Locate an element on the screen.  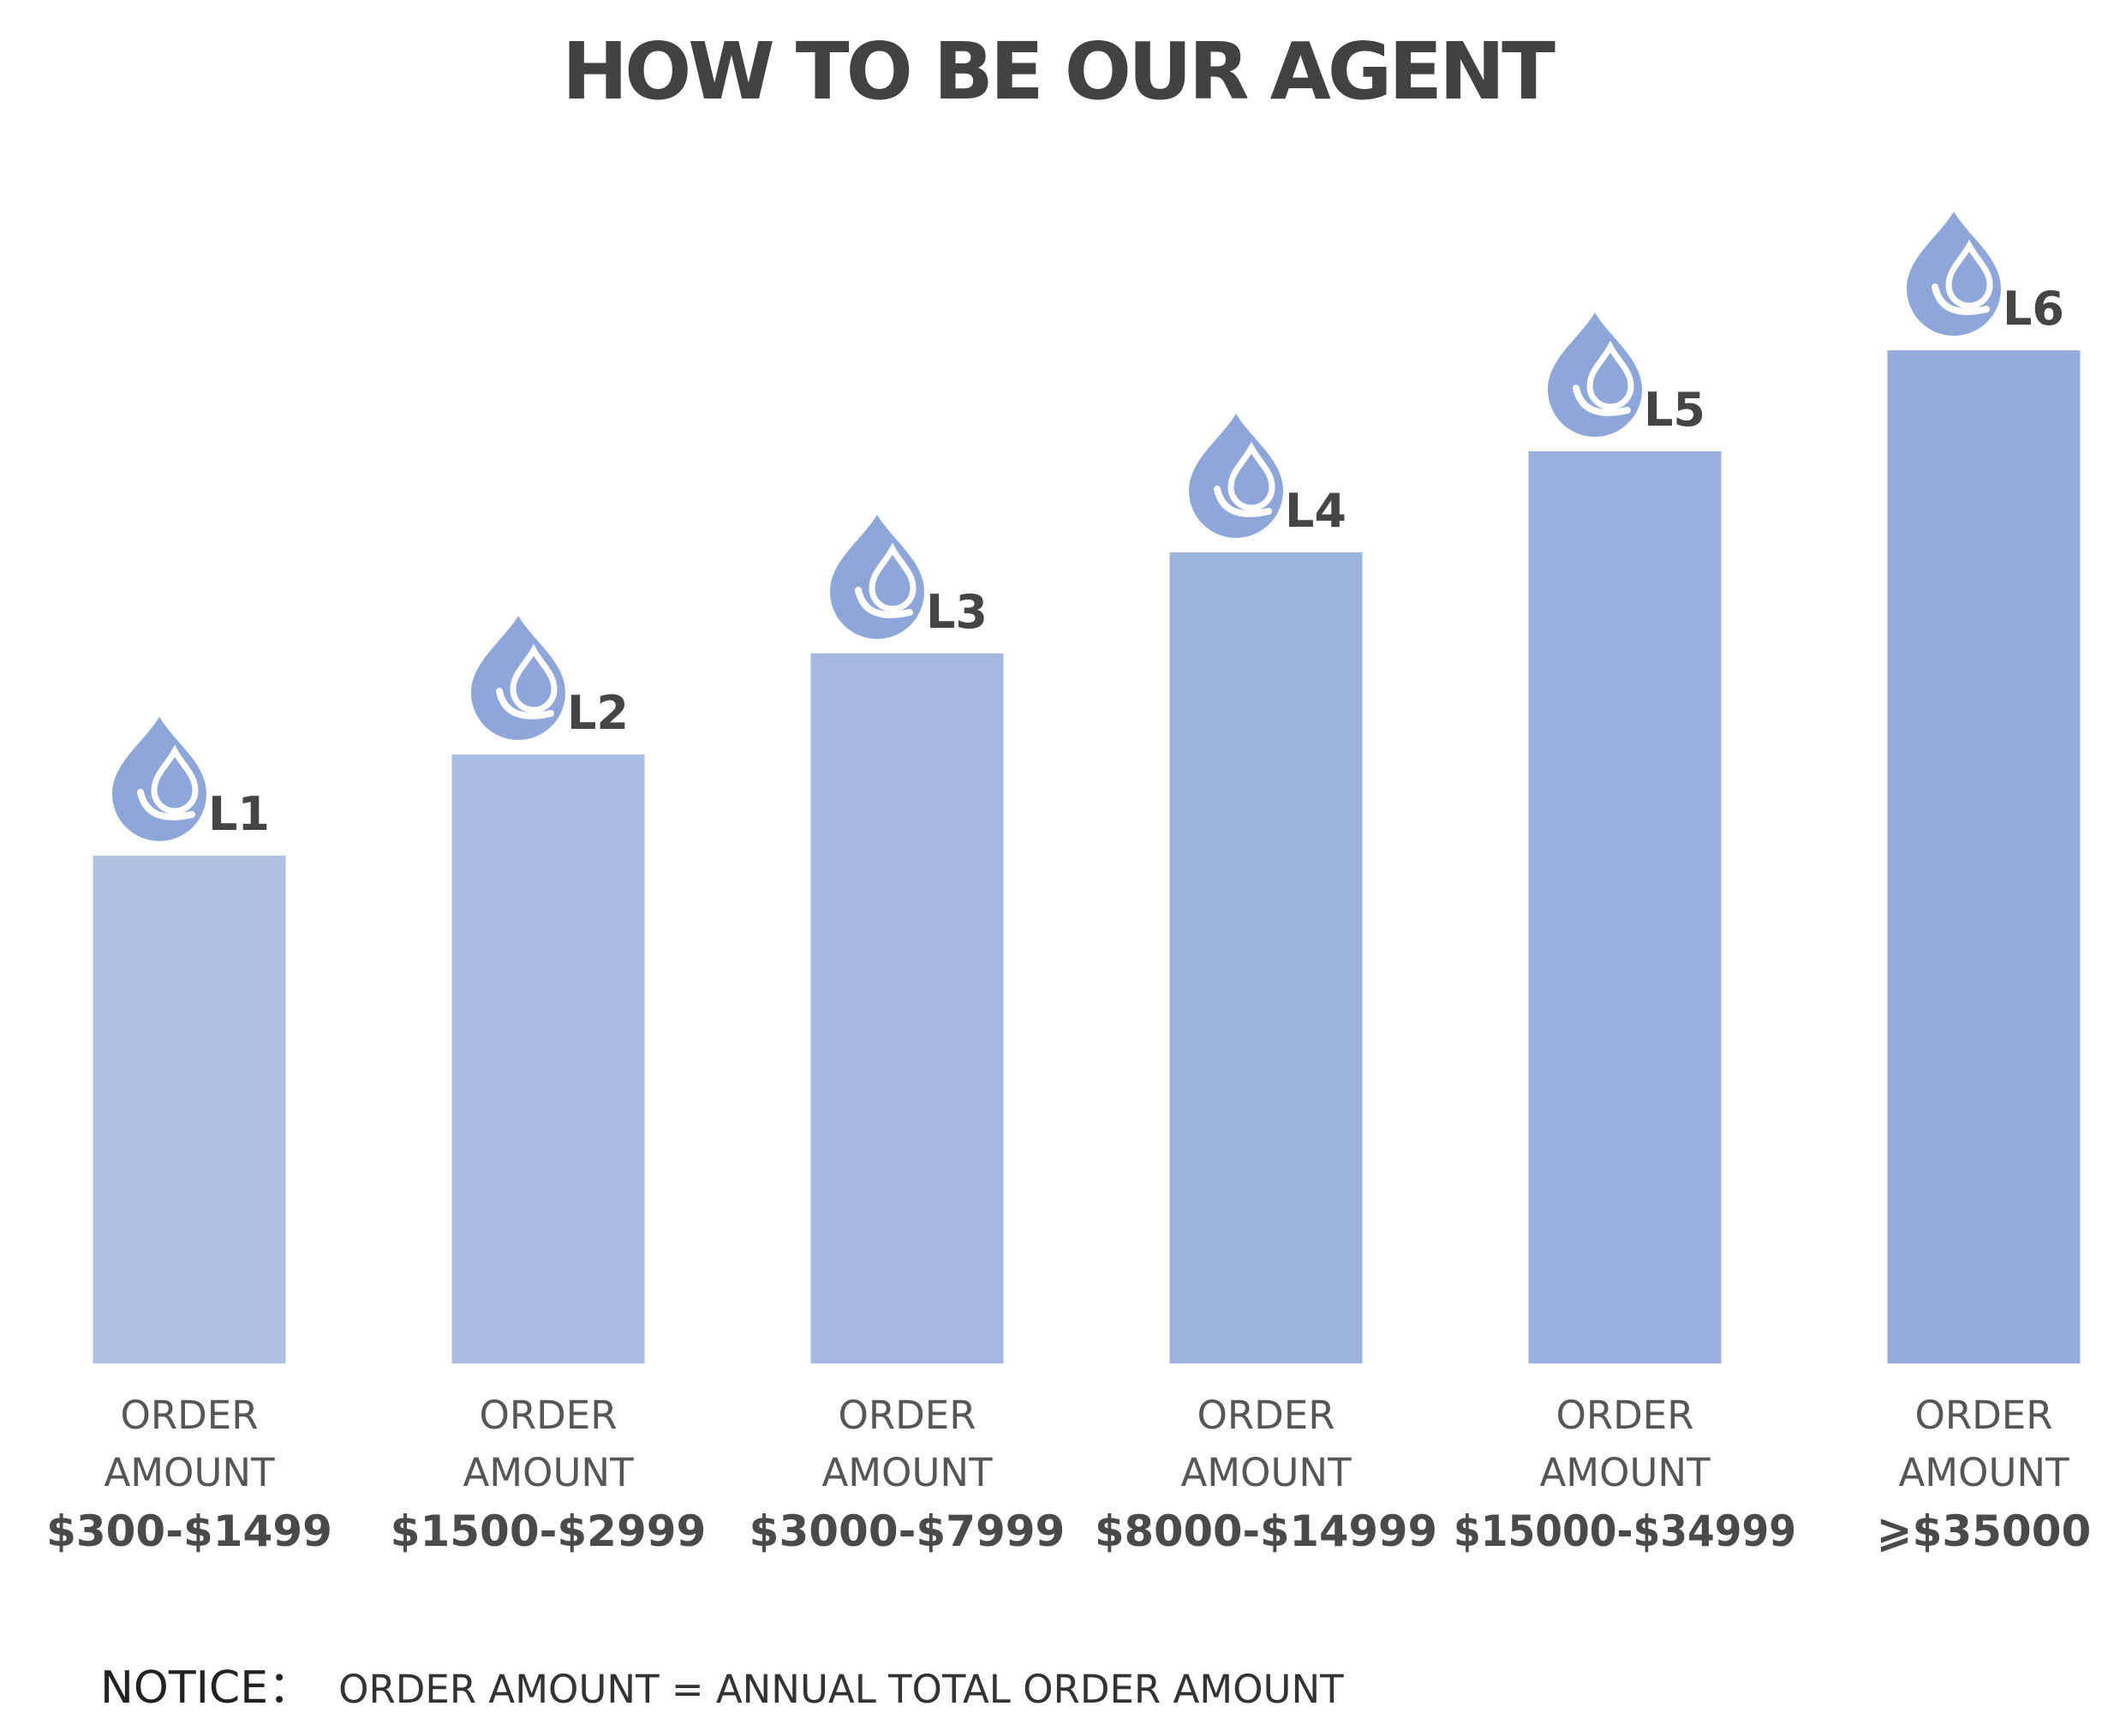
bar-l2 is located at coordinates (548, 1059).